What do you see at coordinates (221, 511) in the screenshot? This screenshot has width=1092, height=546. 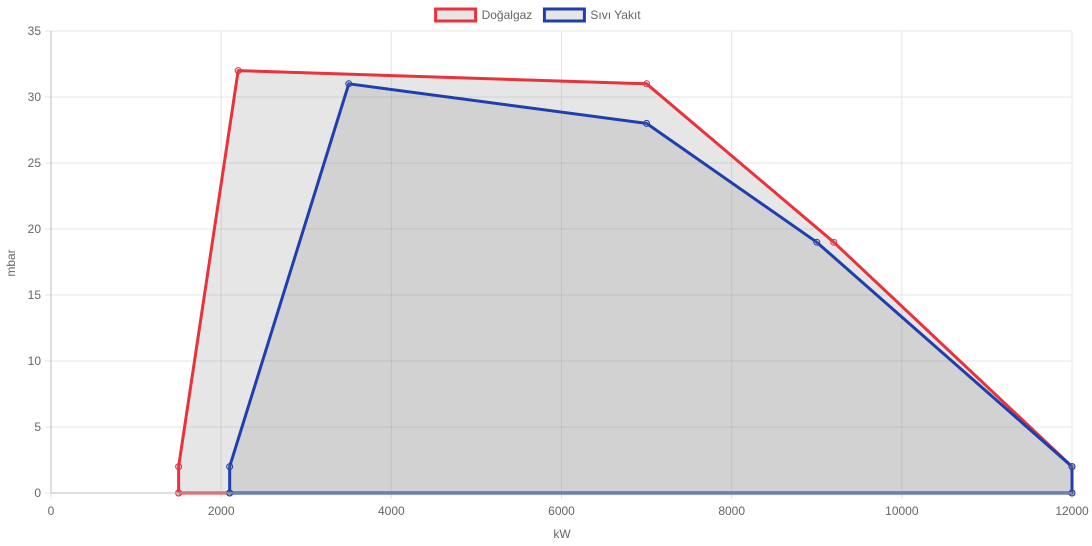 I see `x-tick-label: 2000` at bounding box center [221, 511].